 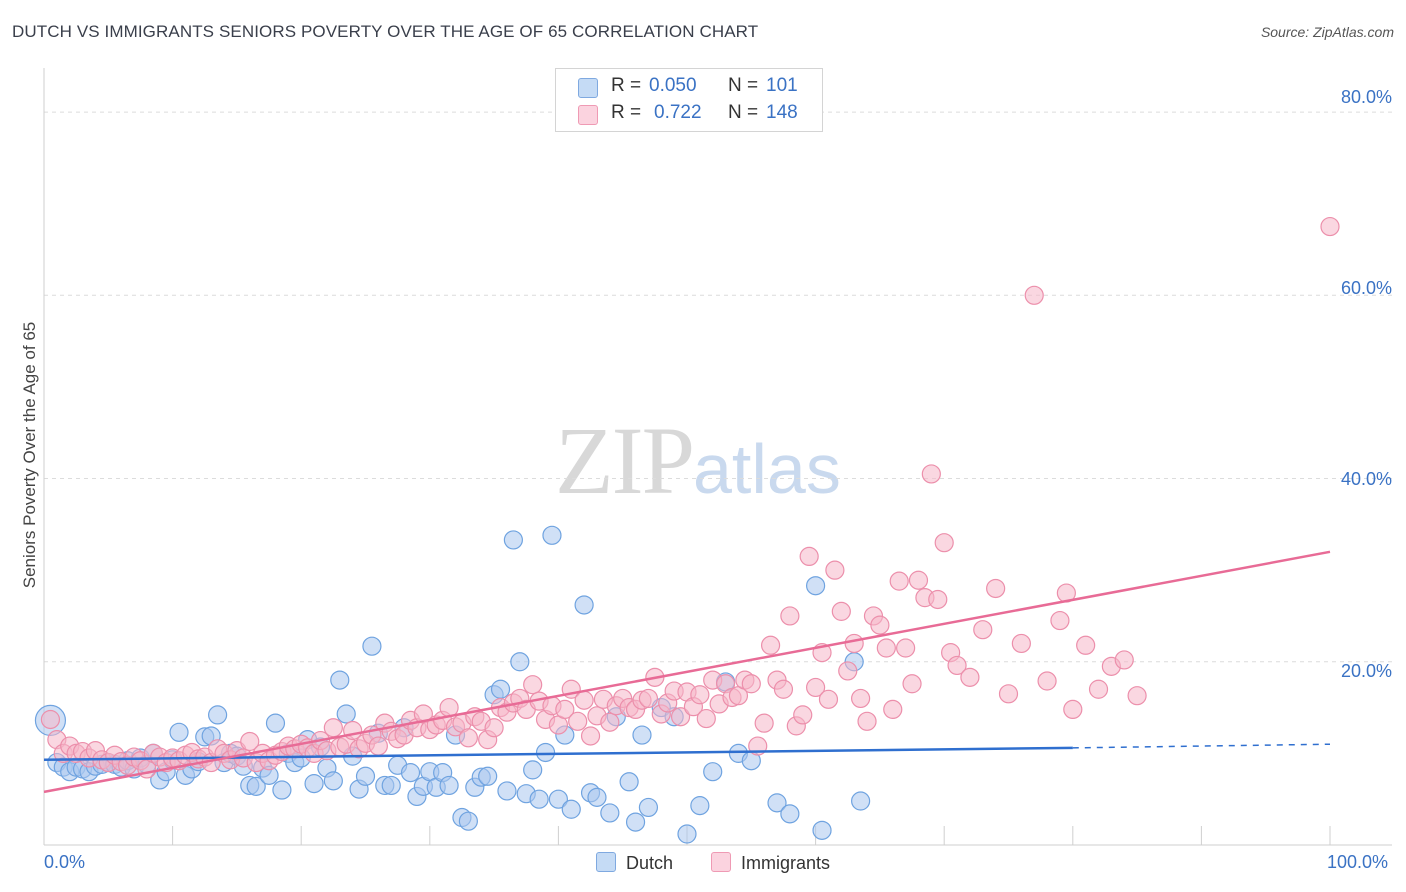 I want to click on legend-n-value: 148, so click(x=782, y=112).